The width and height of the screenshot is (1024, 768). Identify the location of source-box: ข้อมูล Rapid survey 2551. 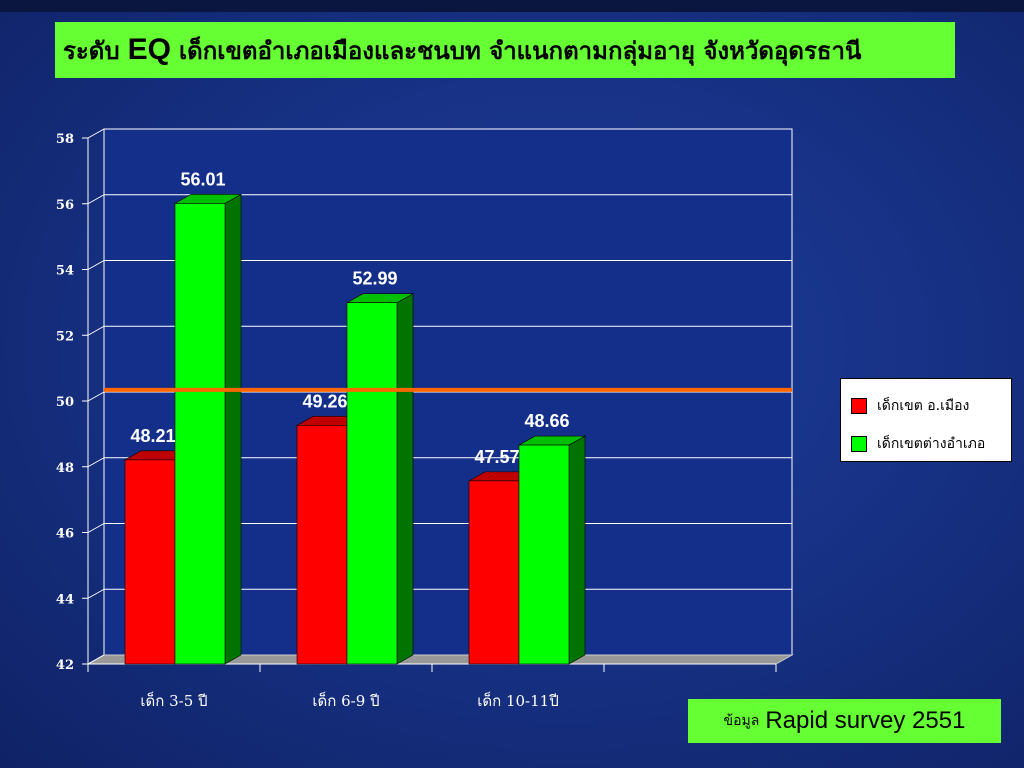
(844, 721).